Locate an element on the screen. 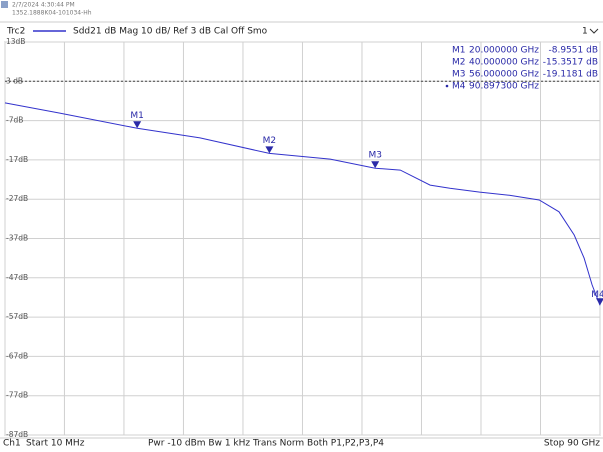  marker-label: M4 is located at coordinates (597, 295).